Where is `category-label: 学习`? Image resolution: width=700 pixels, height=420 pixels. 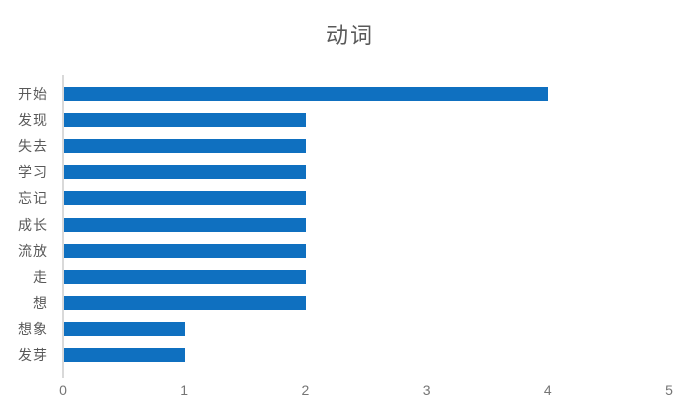 category-label: 学习 is located at coordinates (33, 172).